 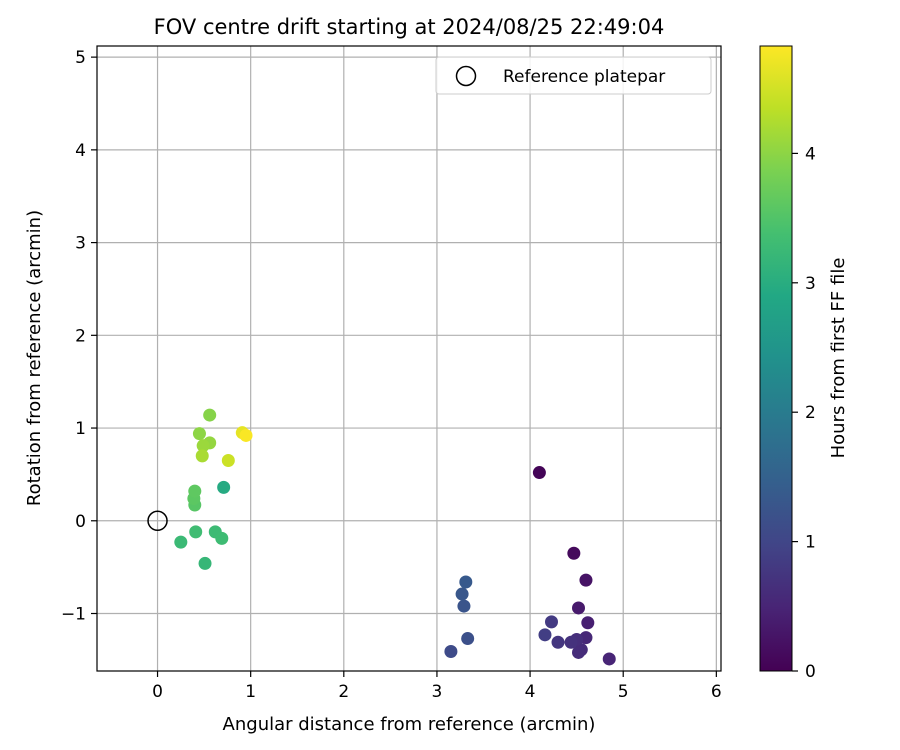 What do you see at coordinates (716, 692) in the screenshot?
I see `x-tick-label: 6` at bounding box center [716, 692].